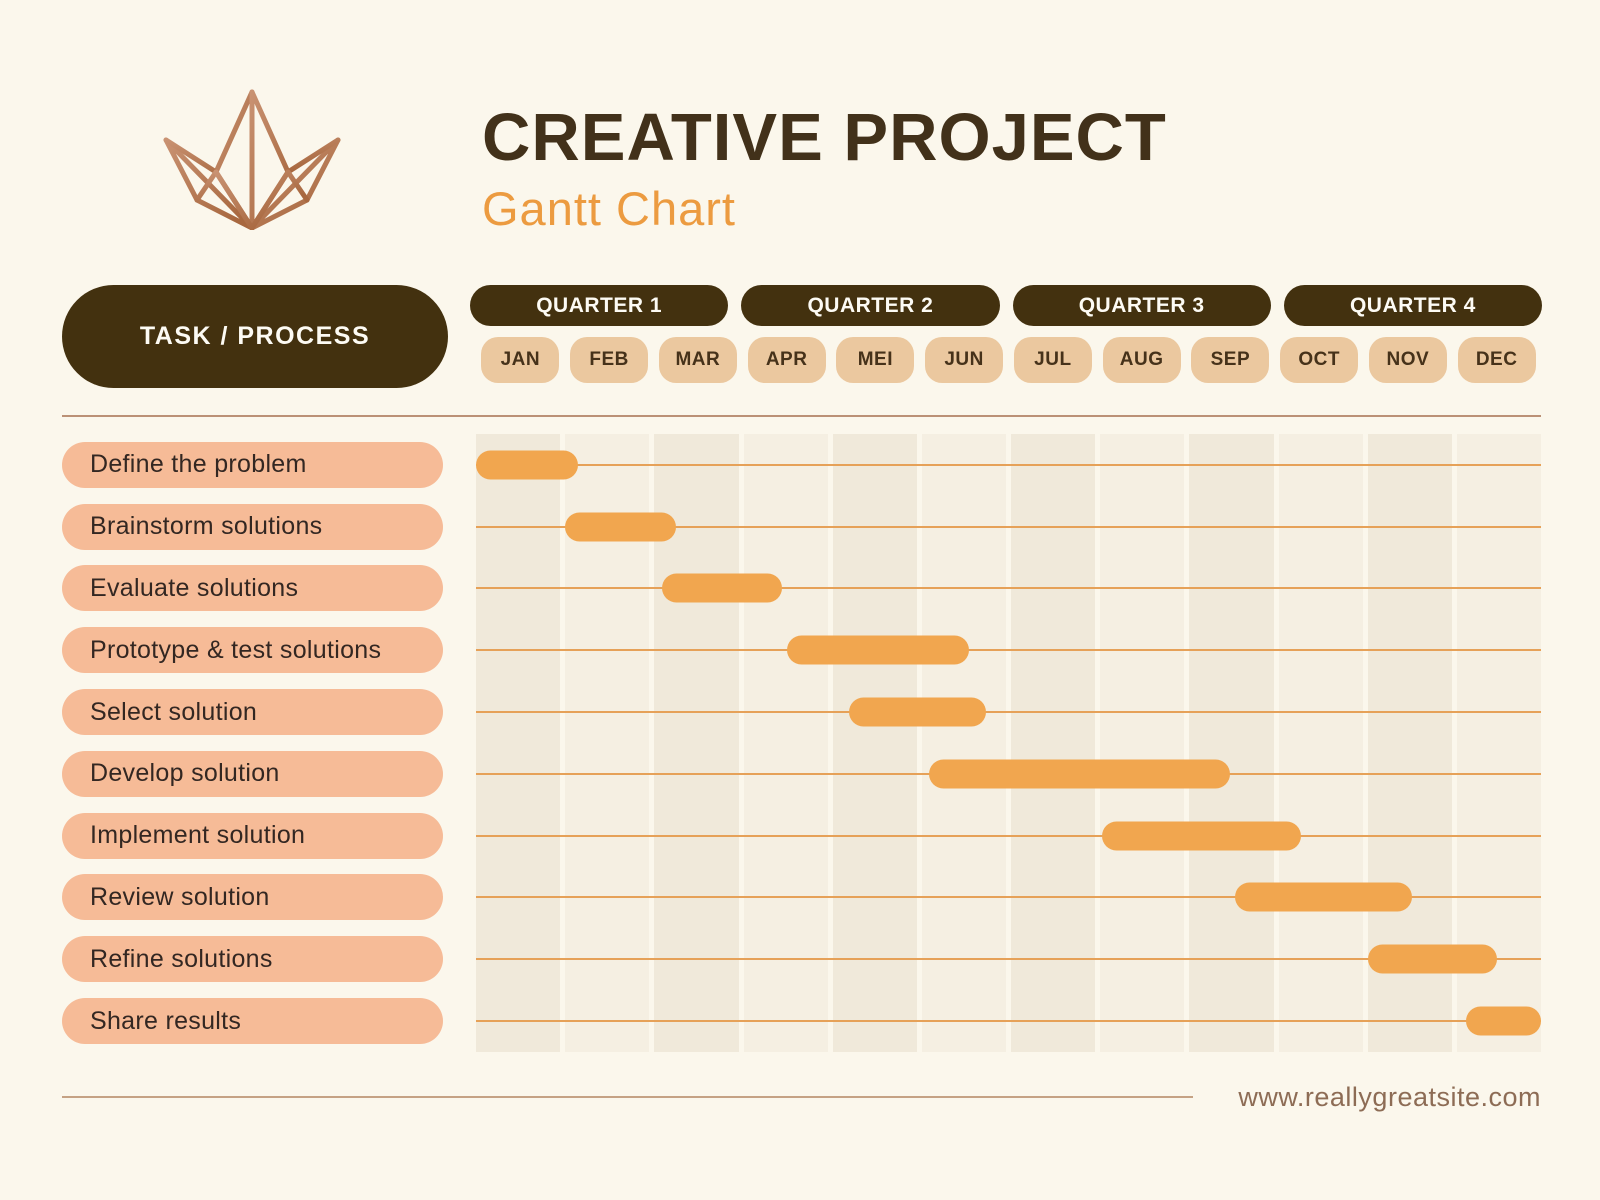  I want to click on month-pill: MEI, so click(875, 360).